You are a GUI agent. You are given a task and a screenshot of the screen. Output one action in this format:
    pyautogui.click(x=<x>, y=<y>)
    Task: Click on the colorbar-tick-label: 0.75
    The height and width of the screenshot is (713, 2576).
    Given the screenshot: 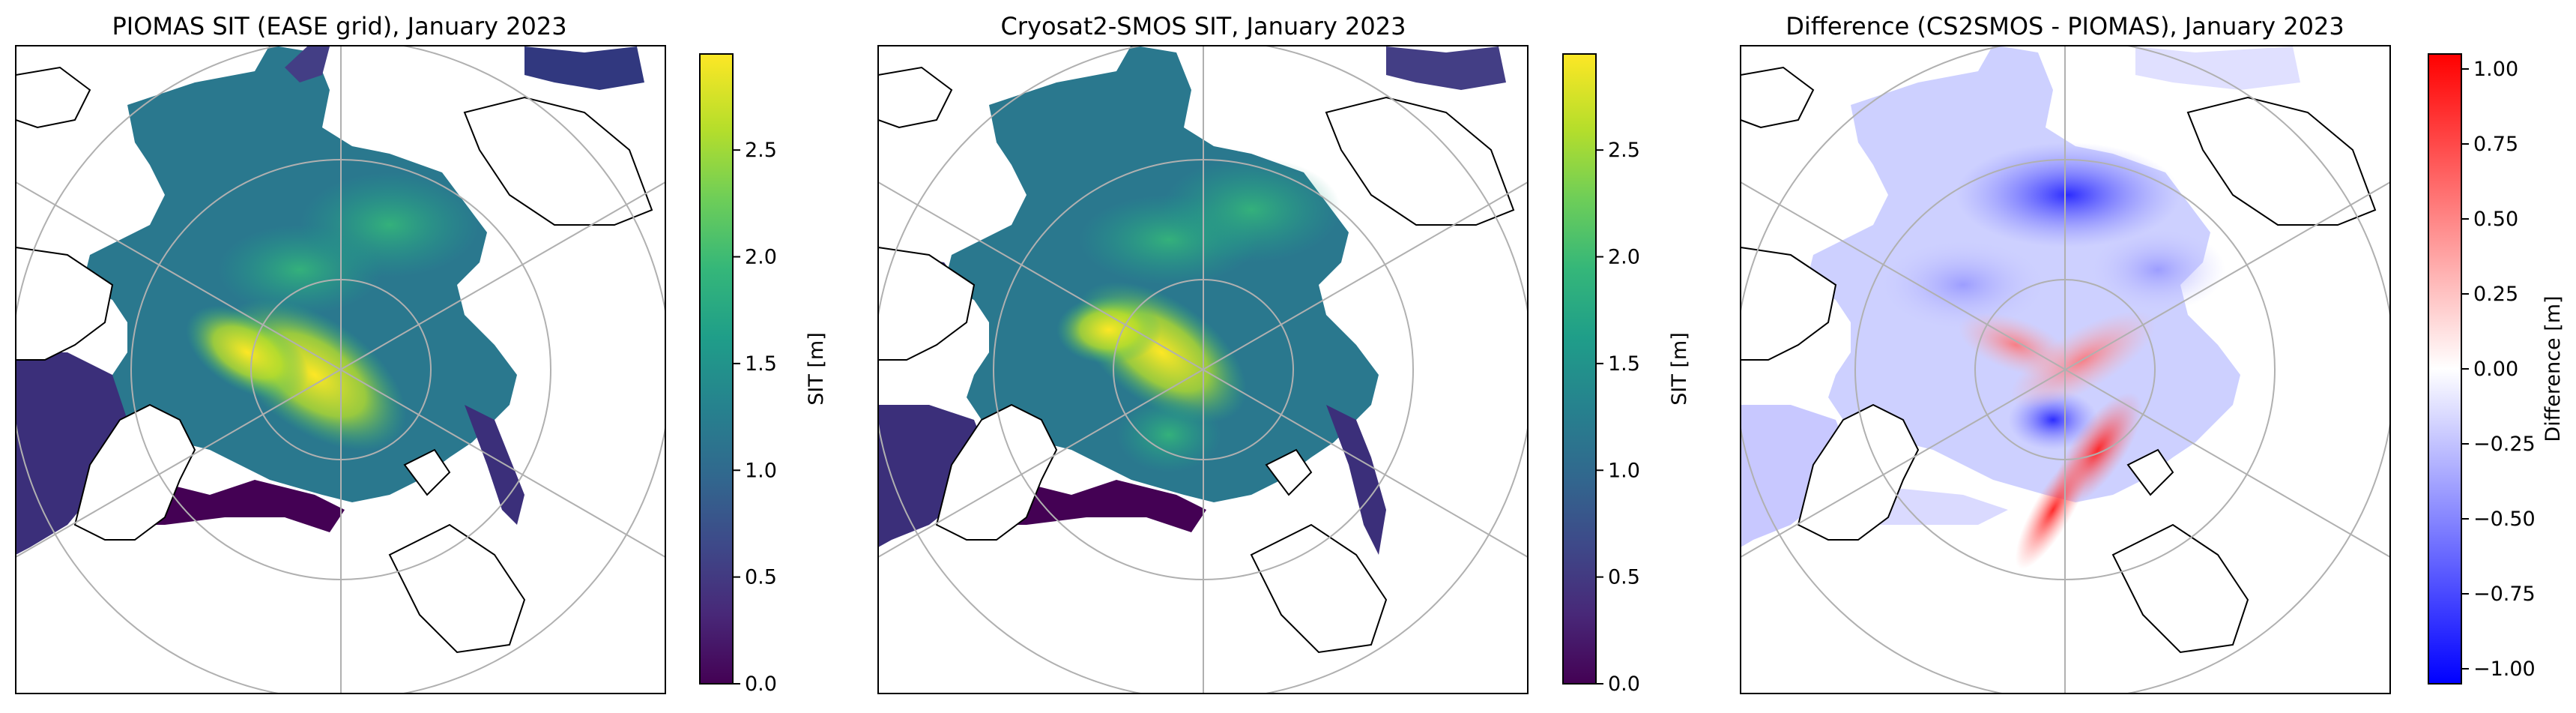 What is the action you would take?
    pyautogui.click(x=2495, y=144)
    